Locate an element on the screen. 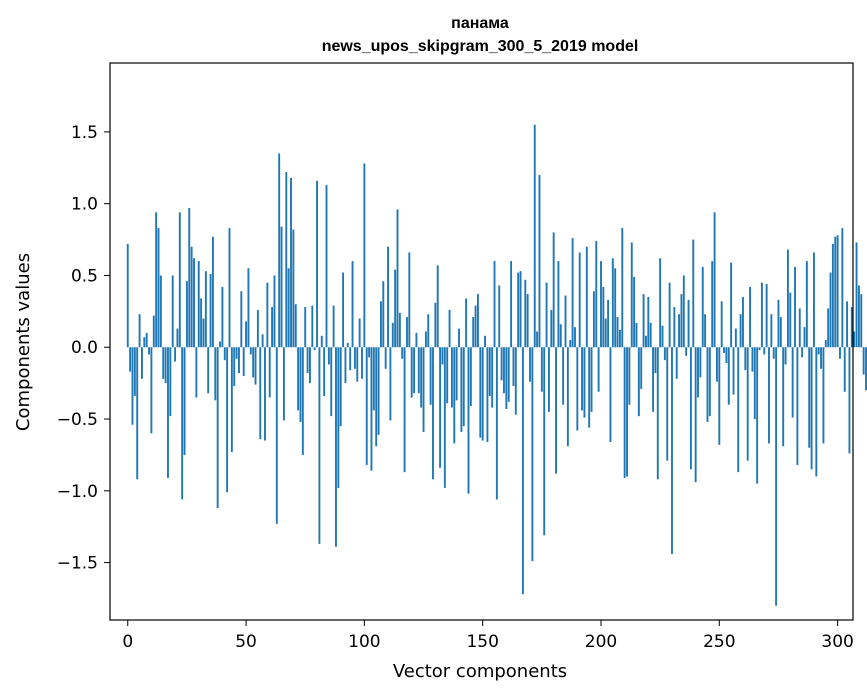  y-tick-label: 1.0 is located at coordinates (84, 205).